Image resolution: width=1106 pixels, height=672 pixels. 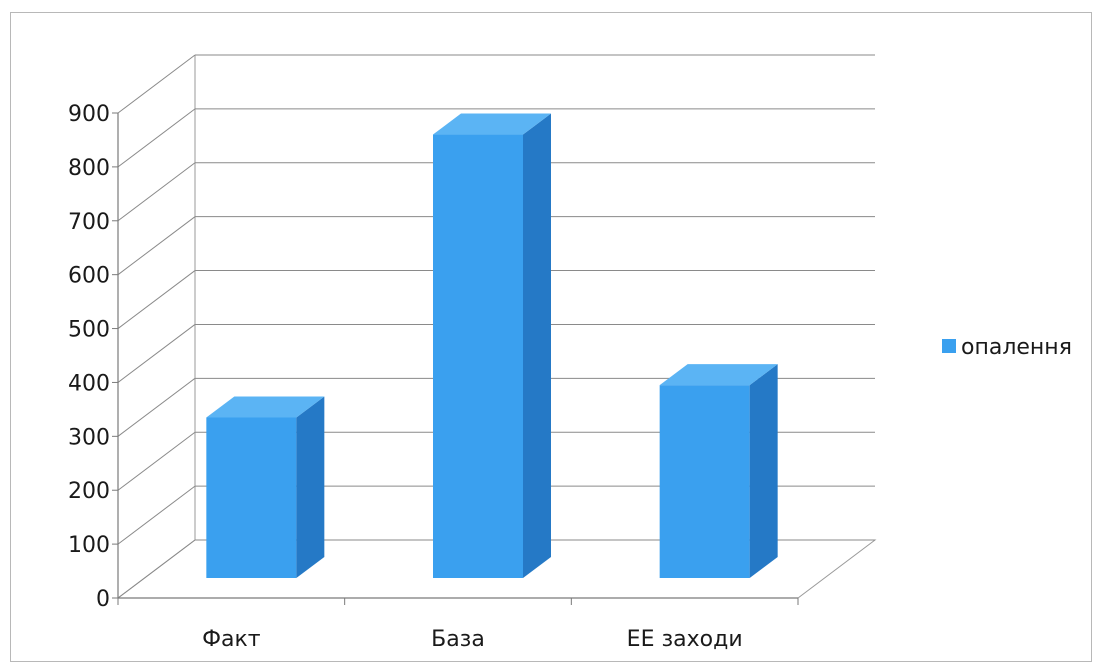 I want to click on legend-swatch, so click(x=949, y=346).